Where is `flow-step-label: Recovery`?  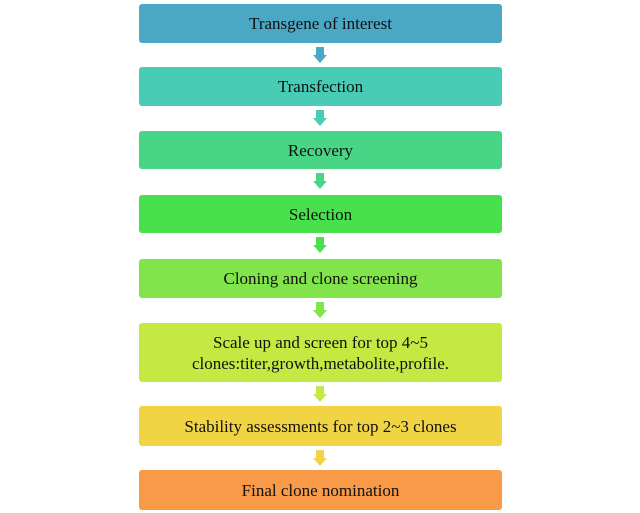
flow-step-label: Recovery is located at coordinates (320, 150).